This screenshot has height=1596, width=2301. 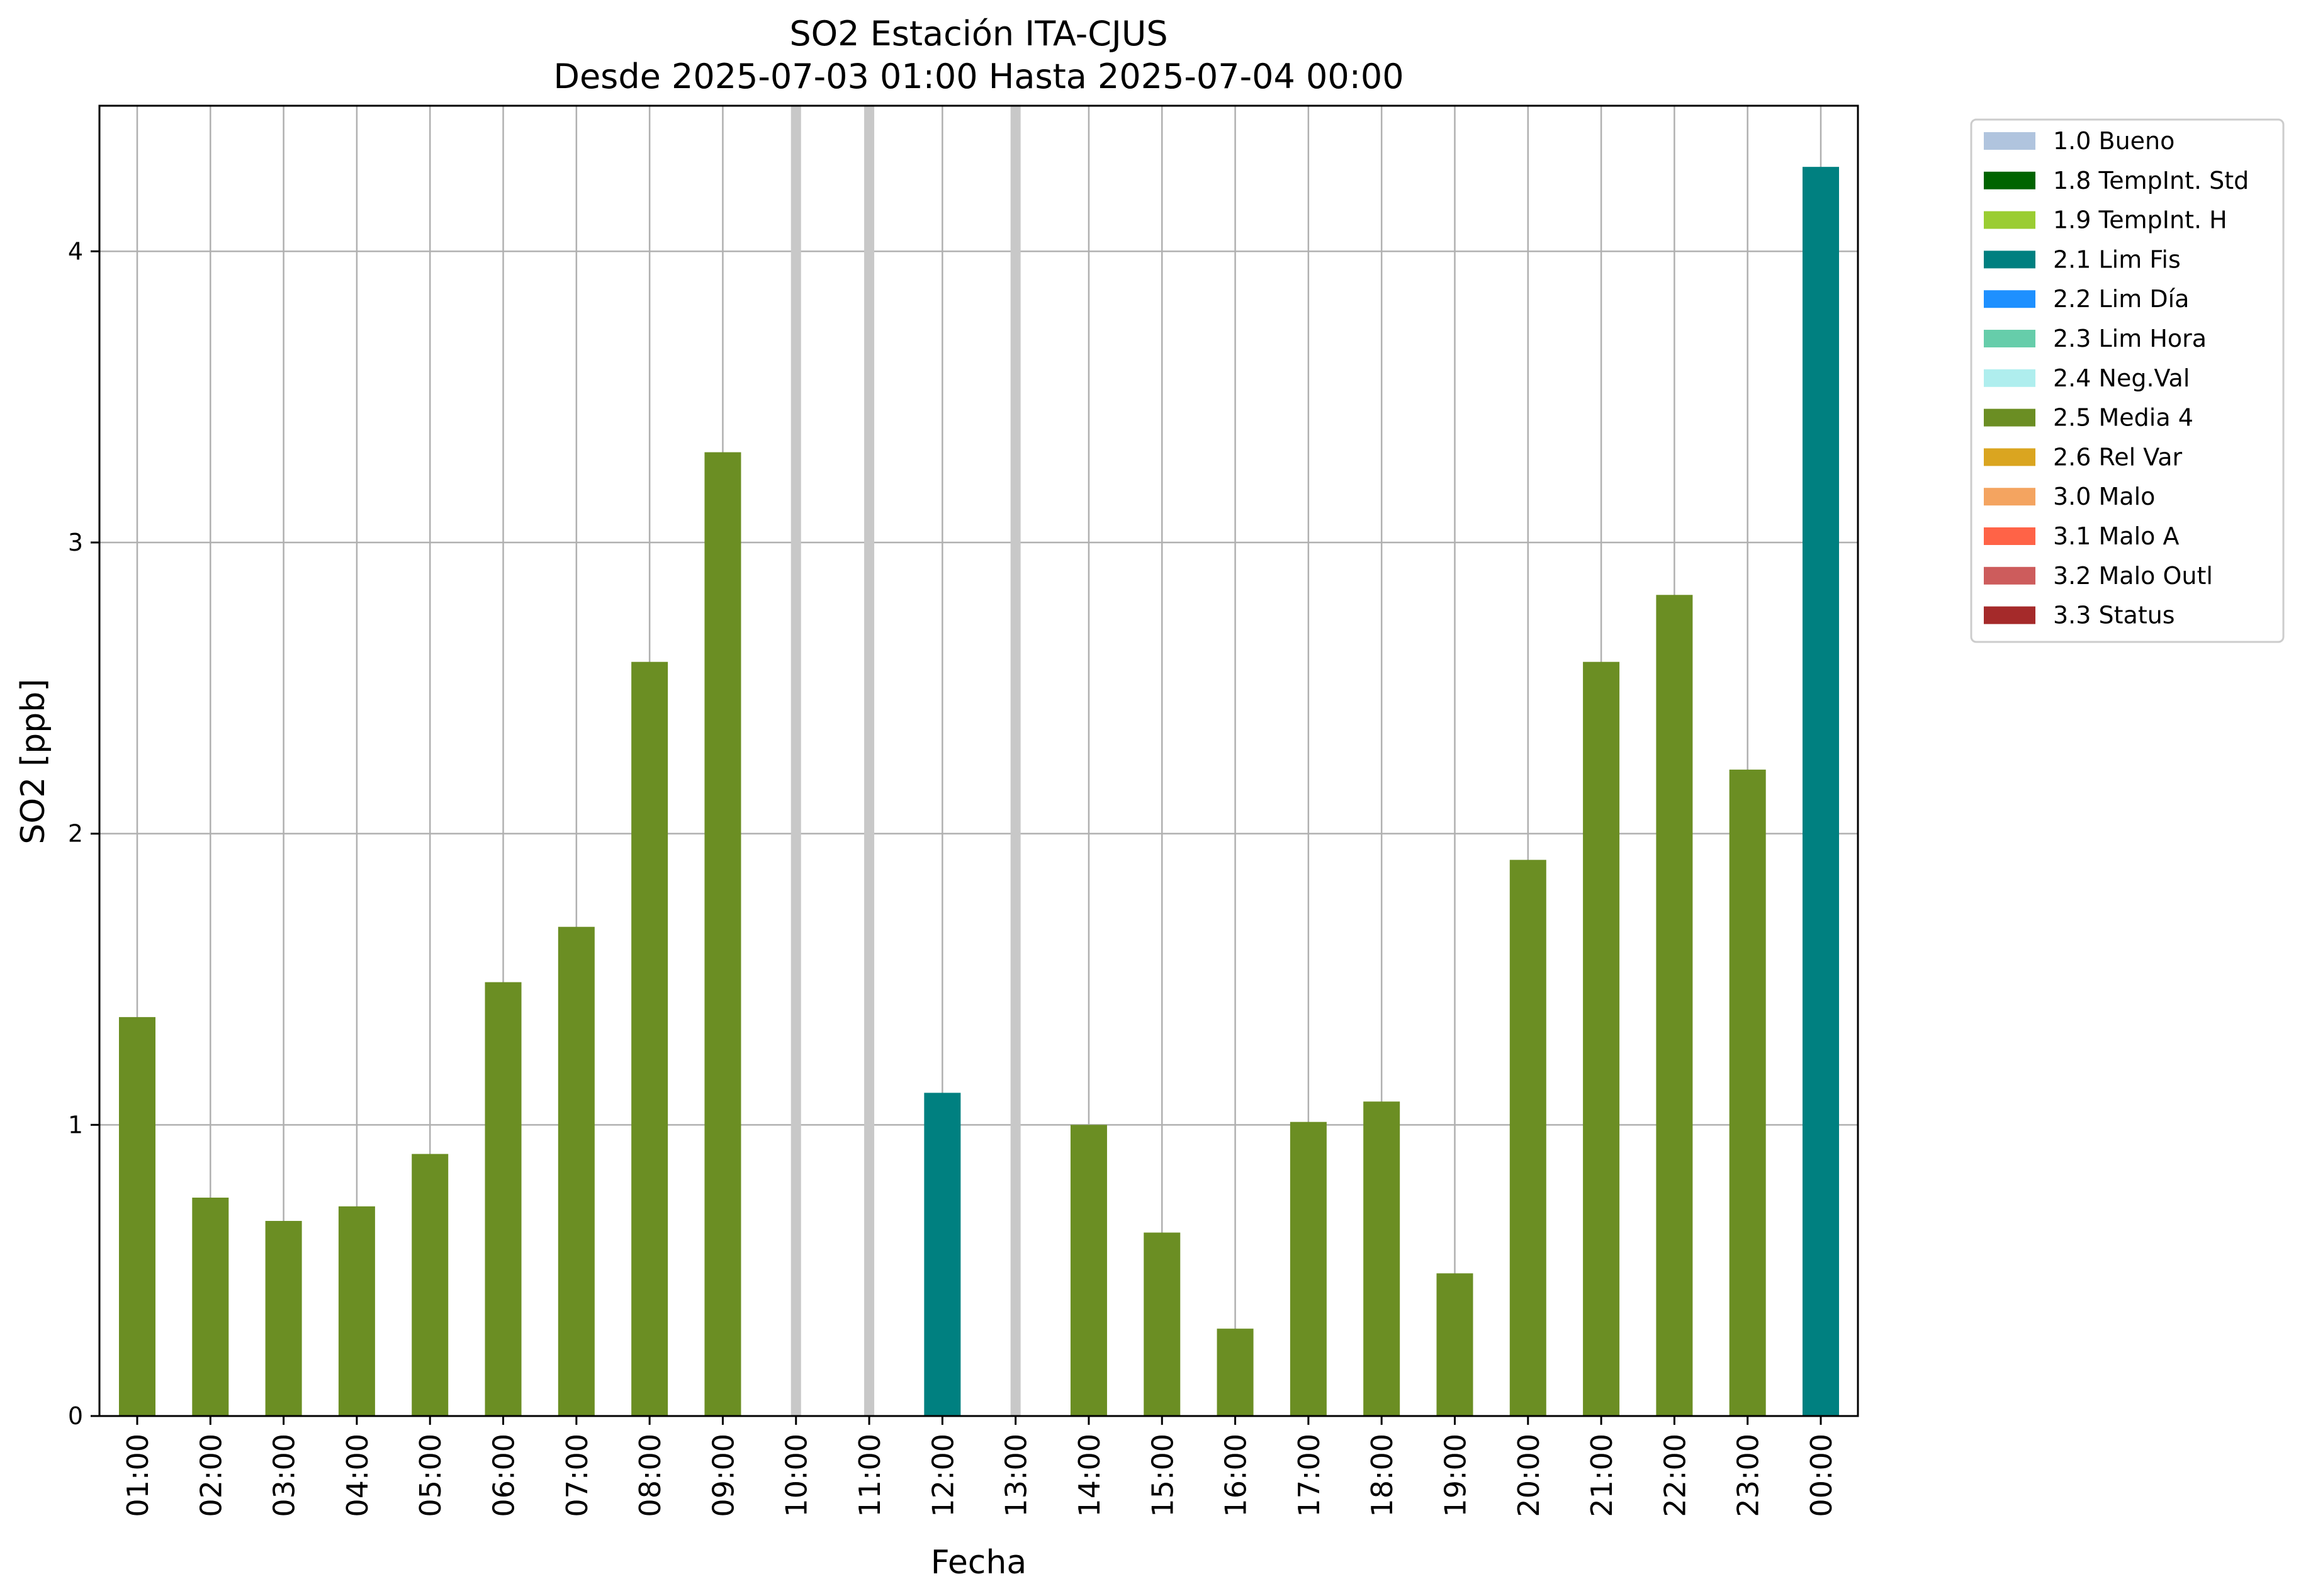 What do you see at coordinates (2123, 418) in the screenshot?
I see `legend-label: 2.5 Media 4` at bounding box center [2123, 418].